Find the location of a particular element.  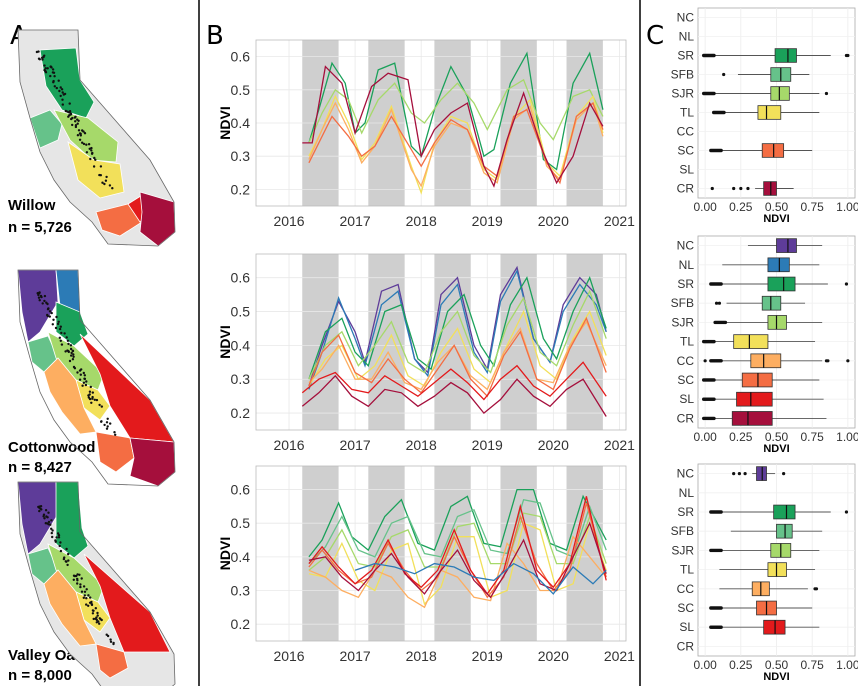

plot-frame is located at coordinates (441, 123).